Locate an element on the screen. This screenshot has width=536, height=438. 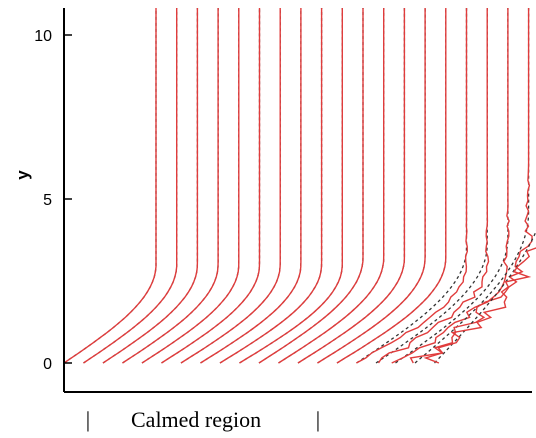
y-axis-title: y is located at coordinates (22, 175).